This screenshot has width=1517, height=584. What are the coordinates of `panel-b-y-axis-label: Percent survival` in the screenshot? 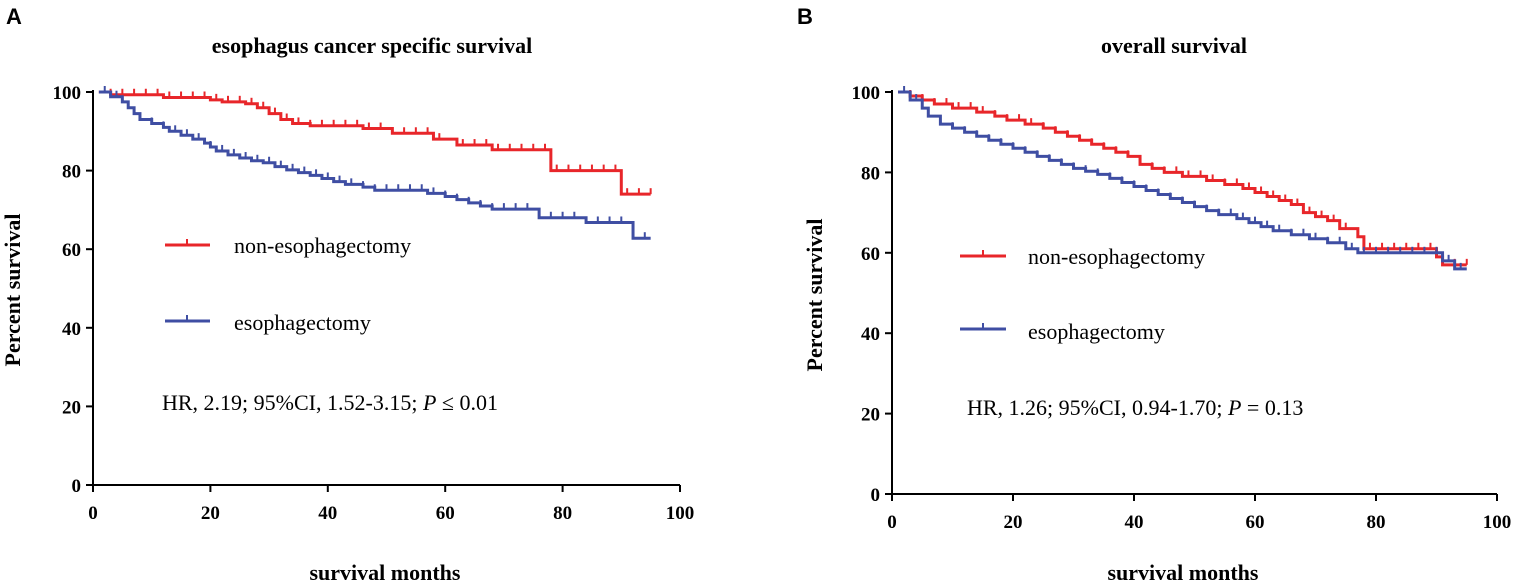 It's located at (814, 295).